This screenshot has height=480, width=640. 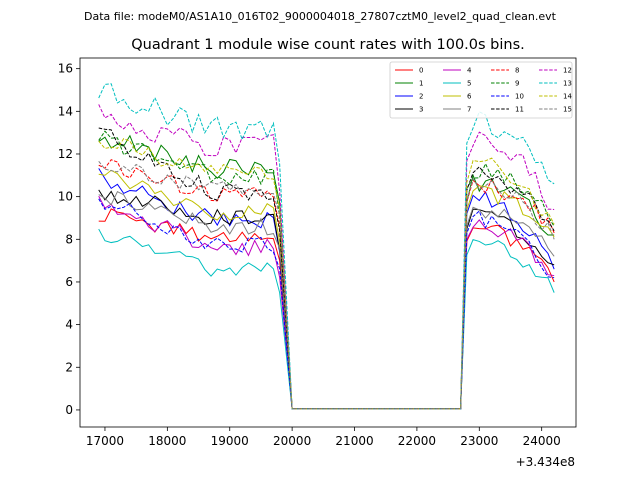 I want to click on y-tick-label: 0, so click(x=69, y=410).